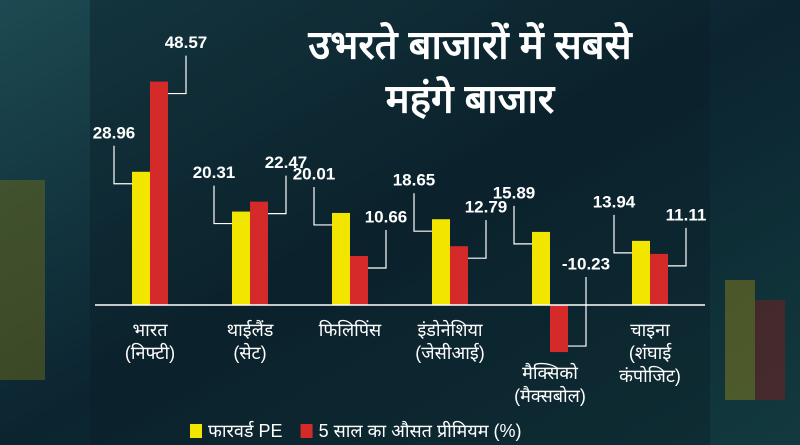 This screenshot has width=800, height=445. Describe the element at coordinates (214, 172) in the screenshot. I see `value-label: 20.31` at that location.